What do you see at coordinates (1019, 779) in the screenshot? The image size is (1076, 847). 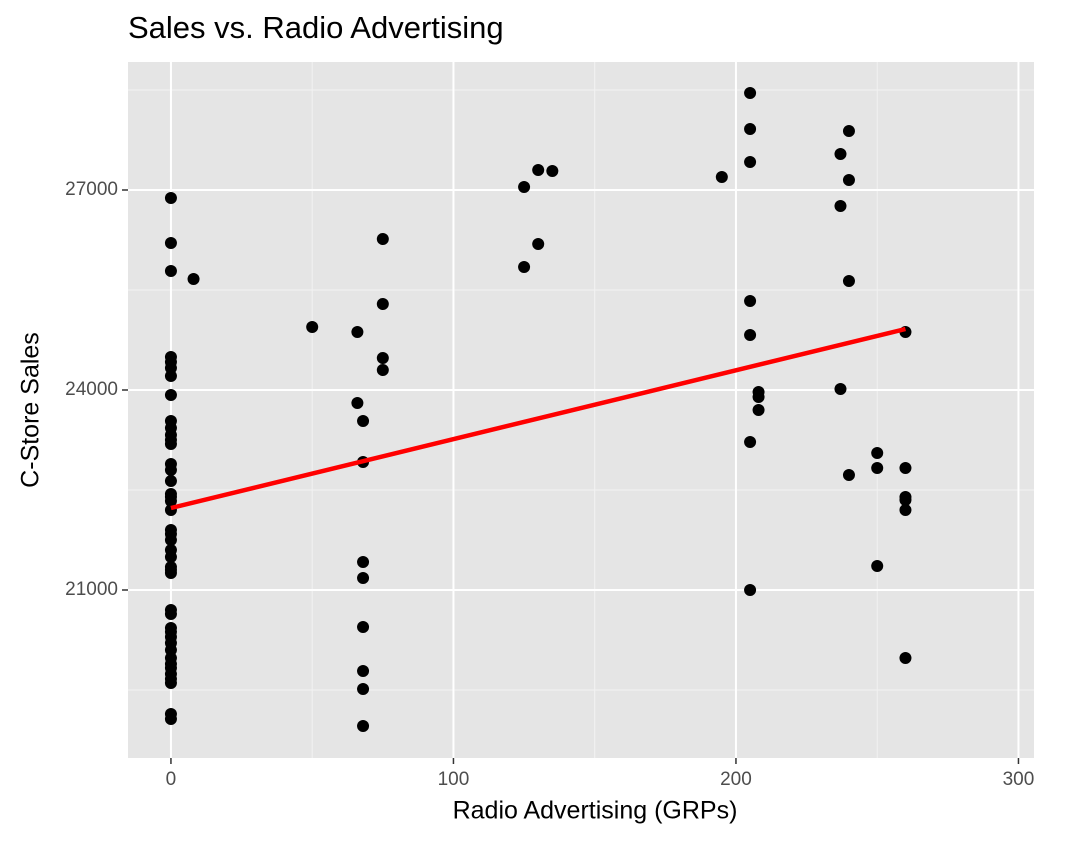 I see `x-tick-label: 300` at bounding box center [1019, 779].